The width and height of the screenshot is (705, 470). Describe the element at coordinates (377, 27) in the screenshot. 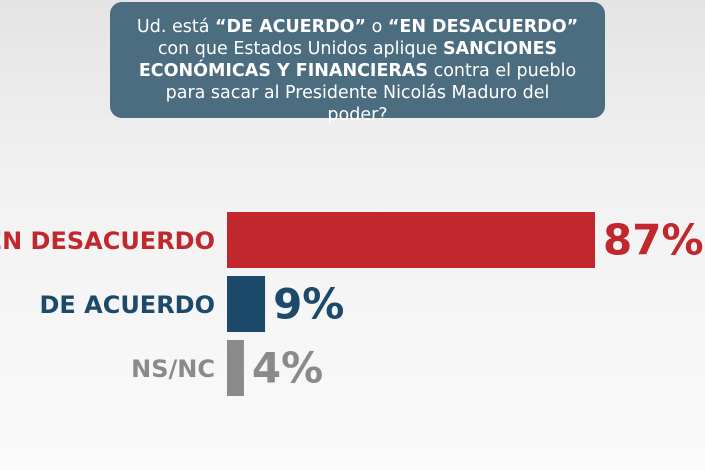

I see `title-segment: o` at that location.